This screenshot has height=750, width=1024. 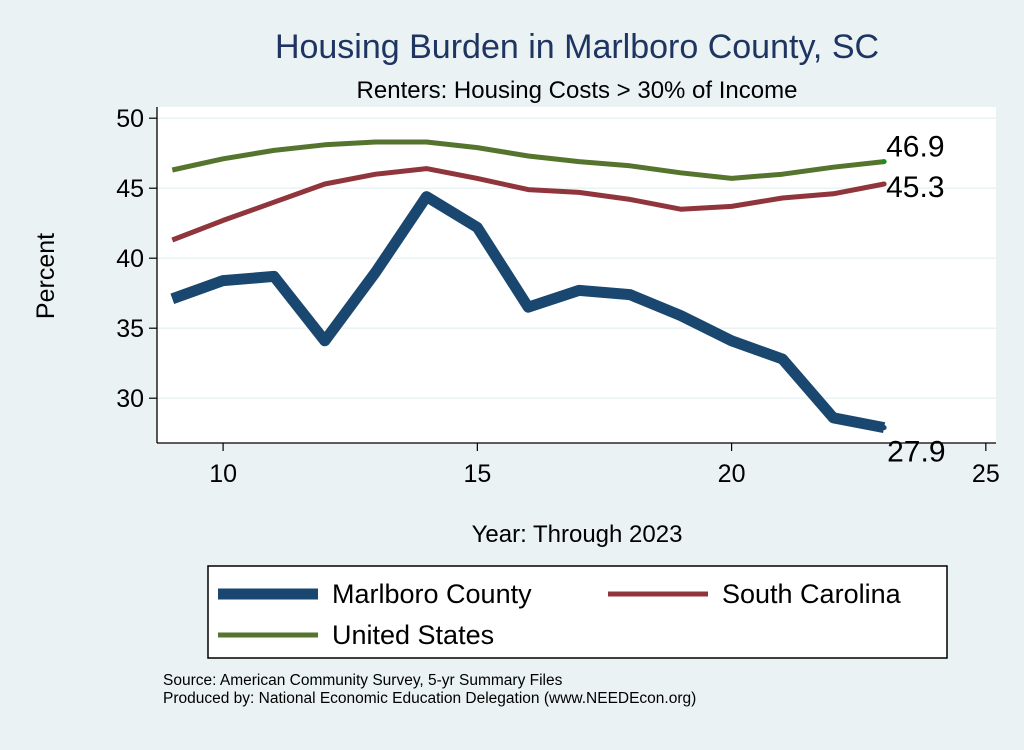 I want to click on y-tick-label-30: 30, so click(x=130, y=399).